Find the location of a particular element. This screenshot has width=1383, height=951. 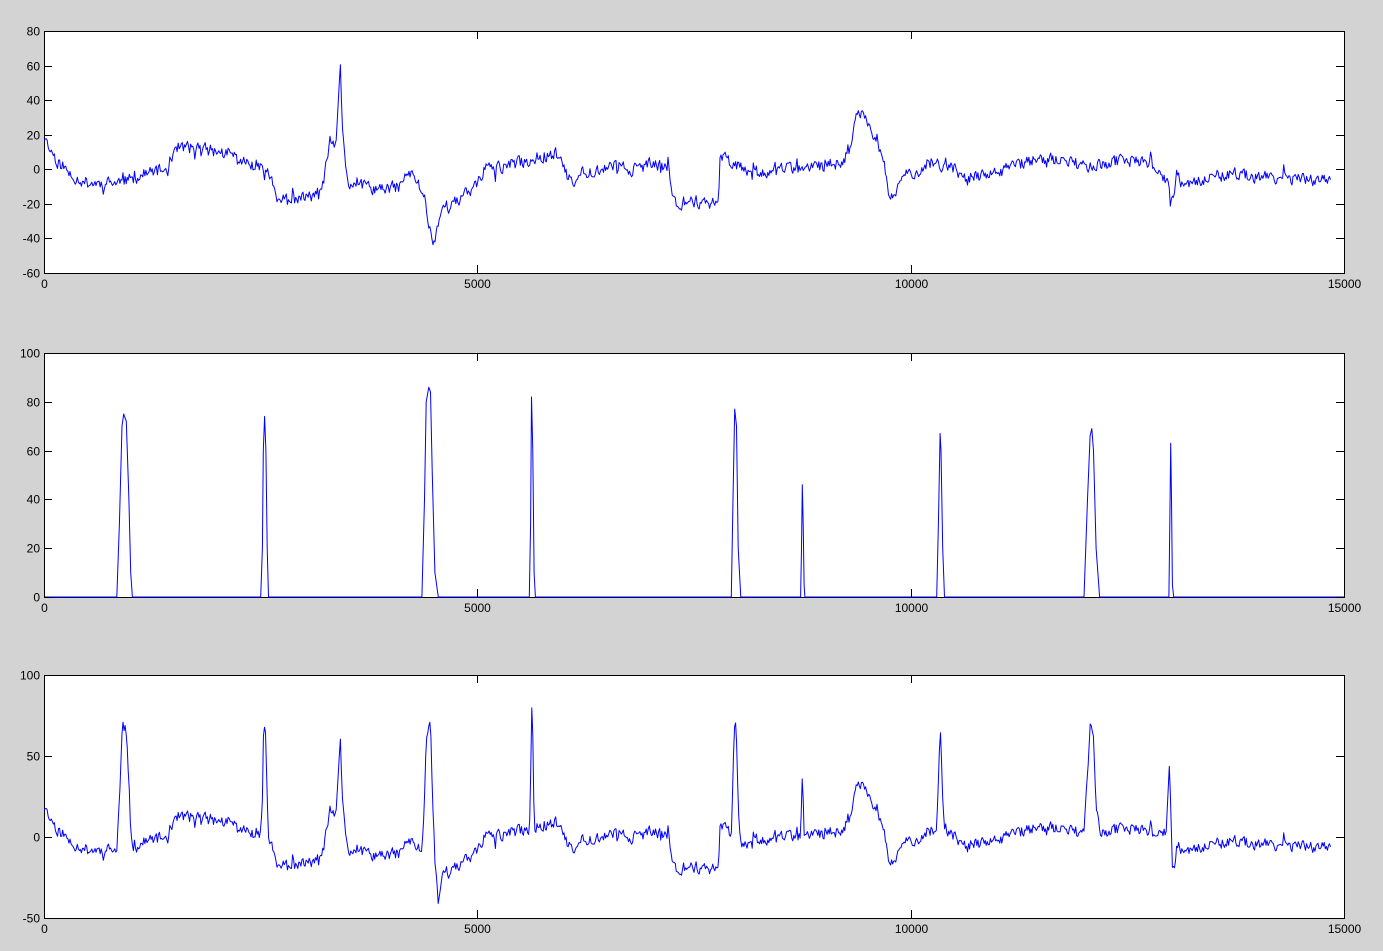

y-tick-label: 50 is located at coordinates (34, 757).